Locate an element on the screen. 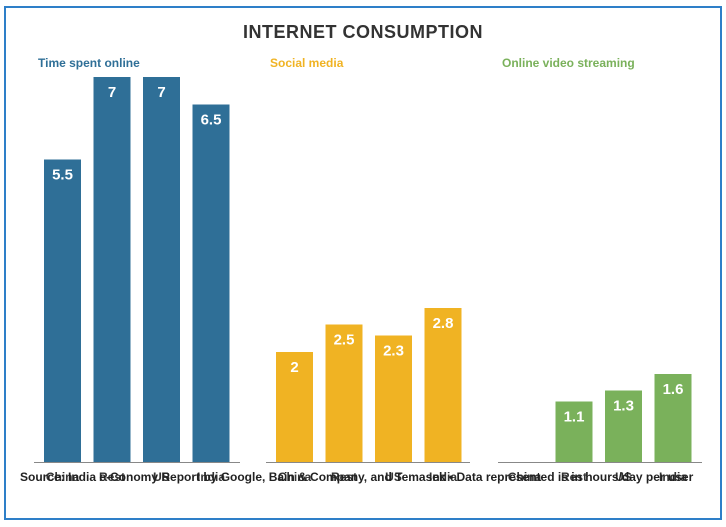 The height and width of the screenshot is (527, 726). bar-time-spent-online-us is located at coordinates (161, 269).